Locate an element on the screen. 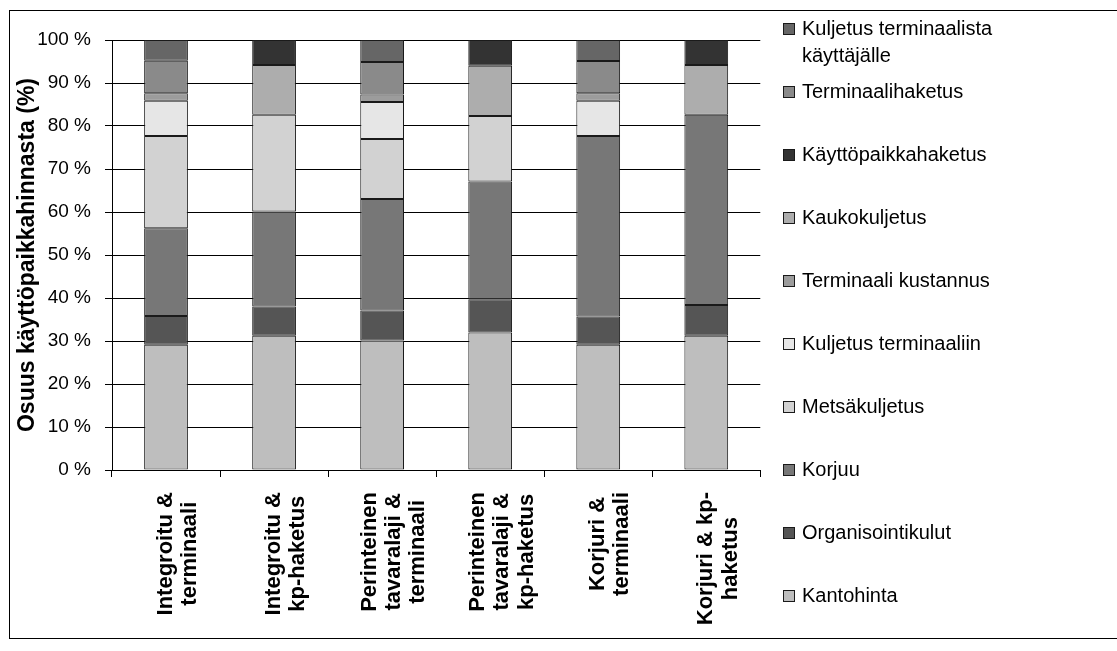 Image resolution: width=1117 pixels, height=651 pixels. y-tick-label: 80 % is located at coordinates (69, 125).